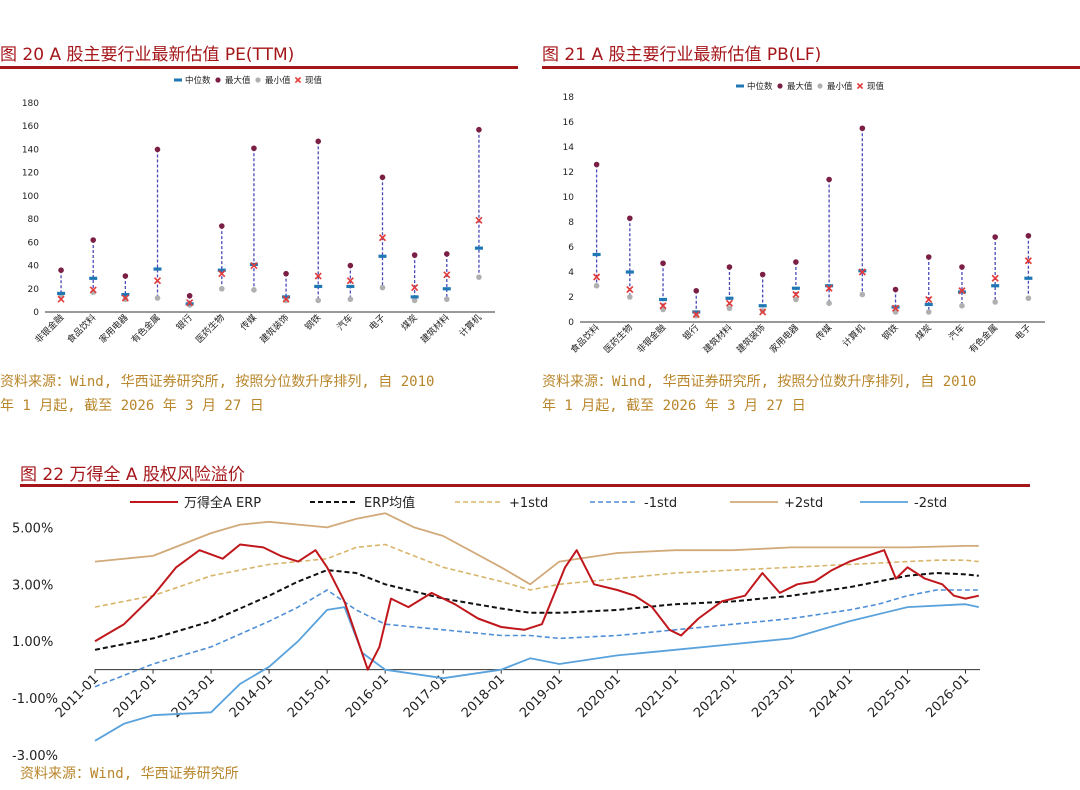 This screenshot has height=790, width=1080. I want to click on erp-xtick-label: 2022-01, so click(715, 696).